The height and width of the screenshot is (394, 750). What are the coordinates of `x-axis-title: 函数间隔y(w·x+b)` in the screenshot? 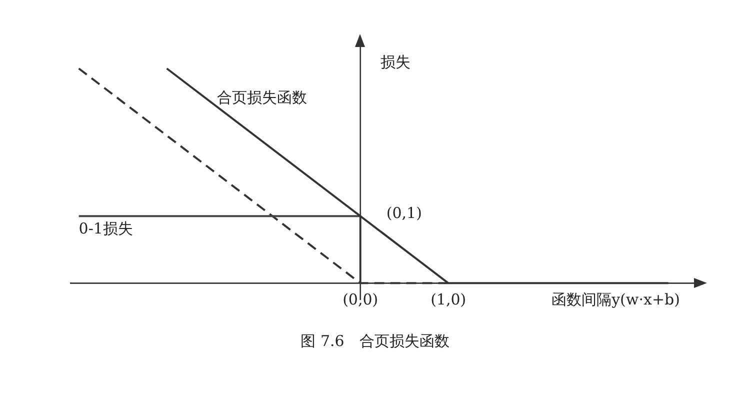 It's located at (616, 299).